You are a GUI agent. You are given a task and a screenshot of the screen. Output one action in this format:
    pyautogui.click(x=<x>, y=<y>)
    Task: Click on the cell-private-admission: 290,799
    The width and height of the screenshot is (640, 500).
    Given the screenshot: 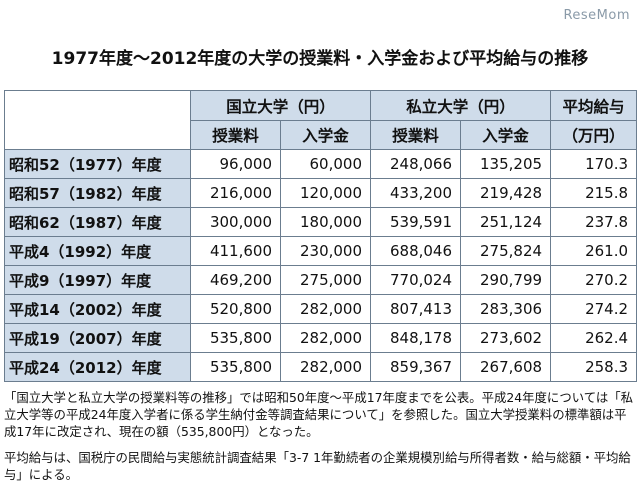 What is the action you would take?
    pyautogui.click(x=506, y=280)
    